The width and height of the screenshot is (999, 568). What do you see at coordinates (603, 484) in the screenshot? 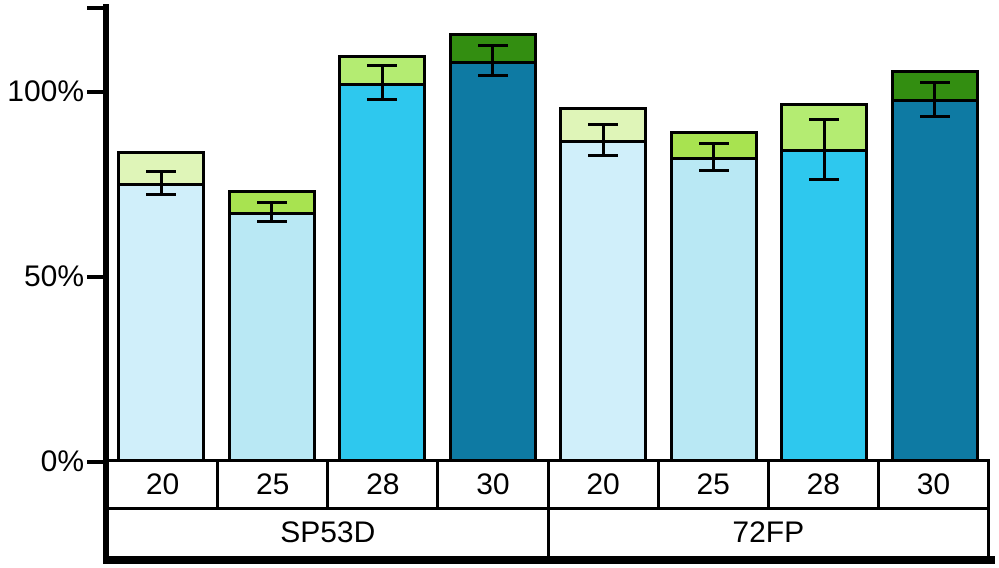
I see `temp-label-72fp-20: 20` at bounding box center [603, 484].